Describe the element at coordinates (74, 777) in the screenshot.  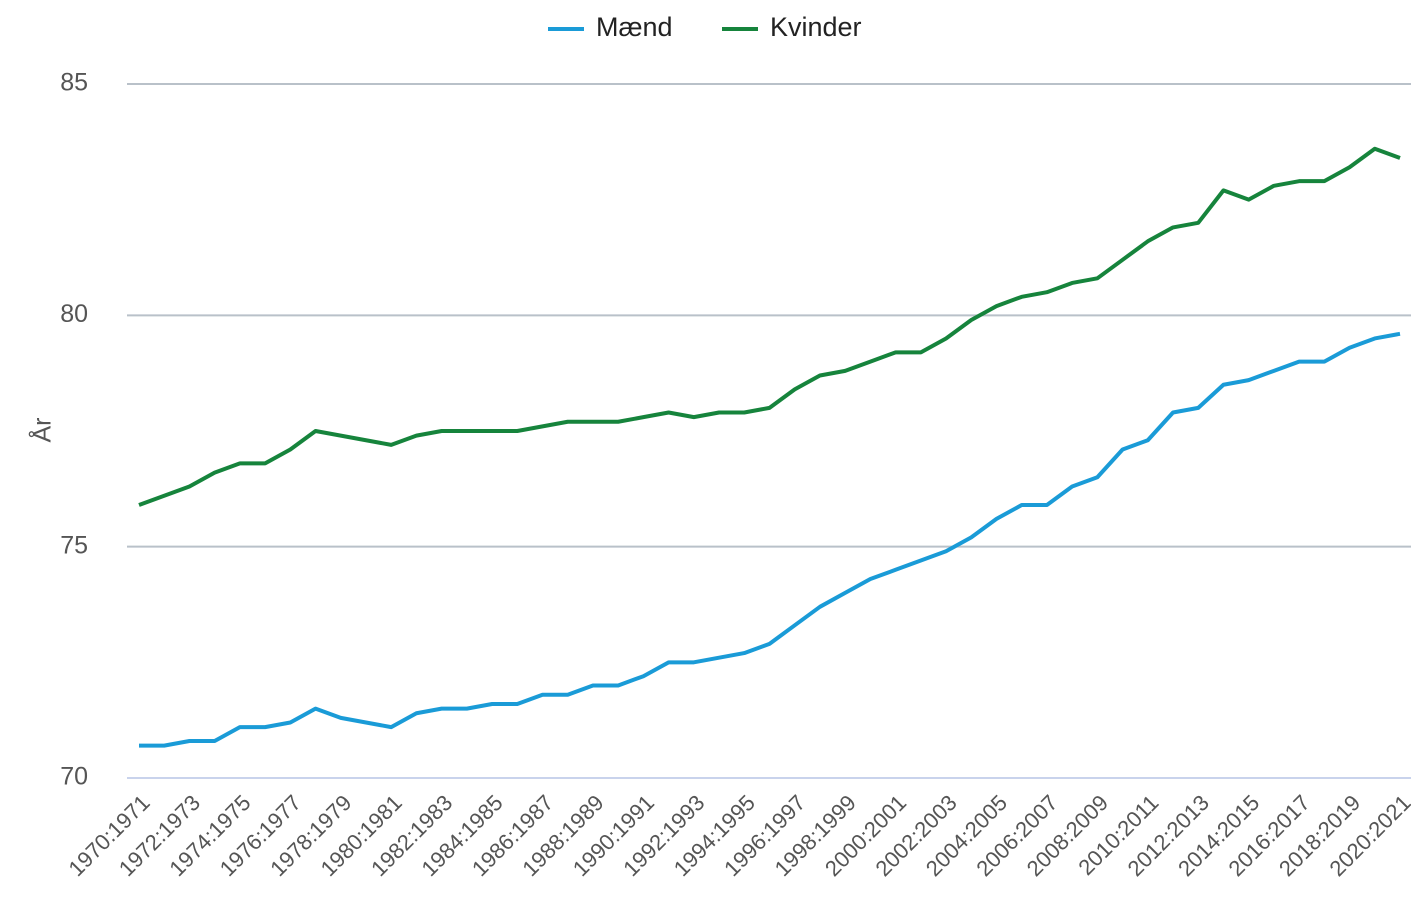
I see `y-tick-label: 70` at that location.